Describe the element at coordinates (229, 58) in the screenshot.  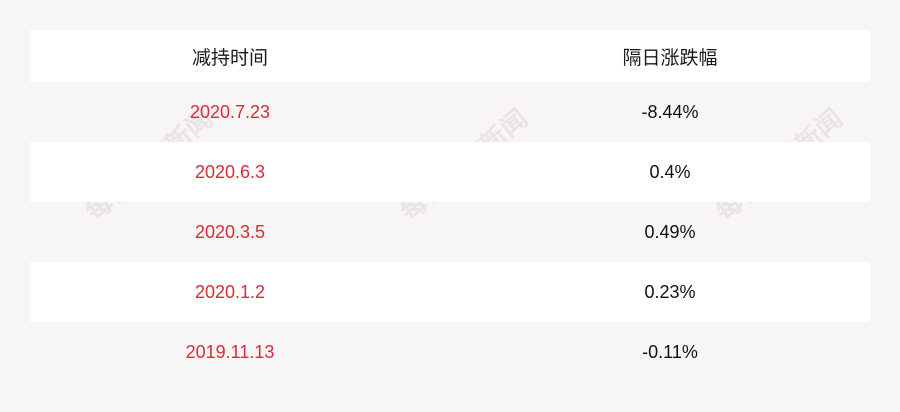
I see `header-reduction-date: 减持时间` at that location.